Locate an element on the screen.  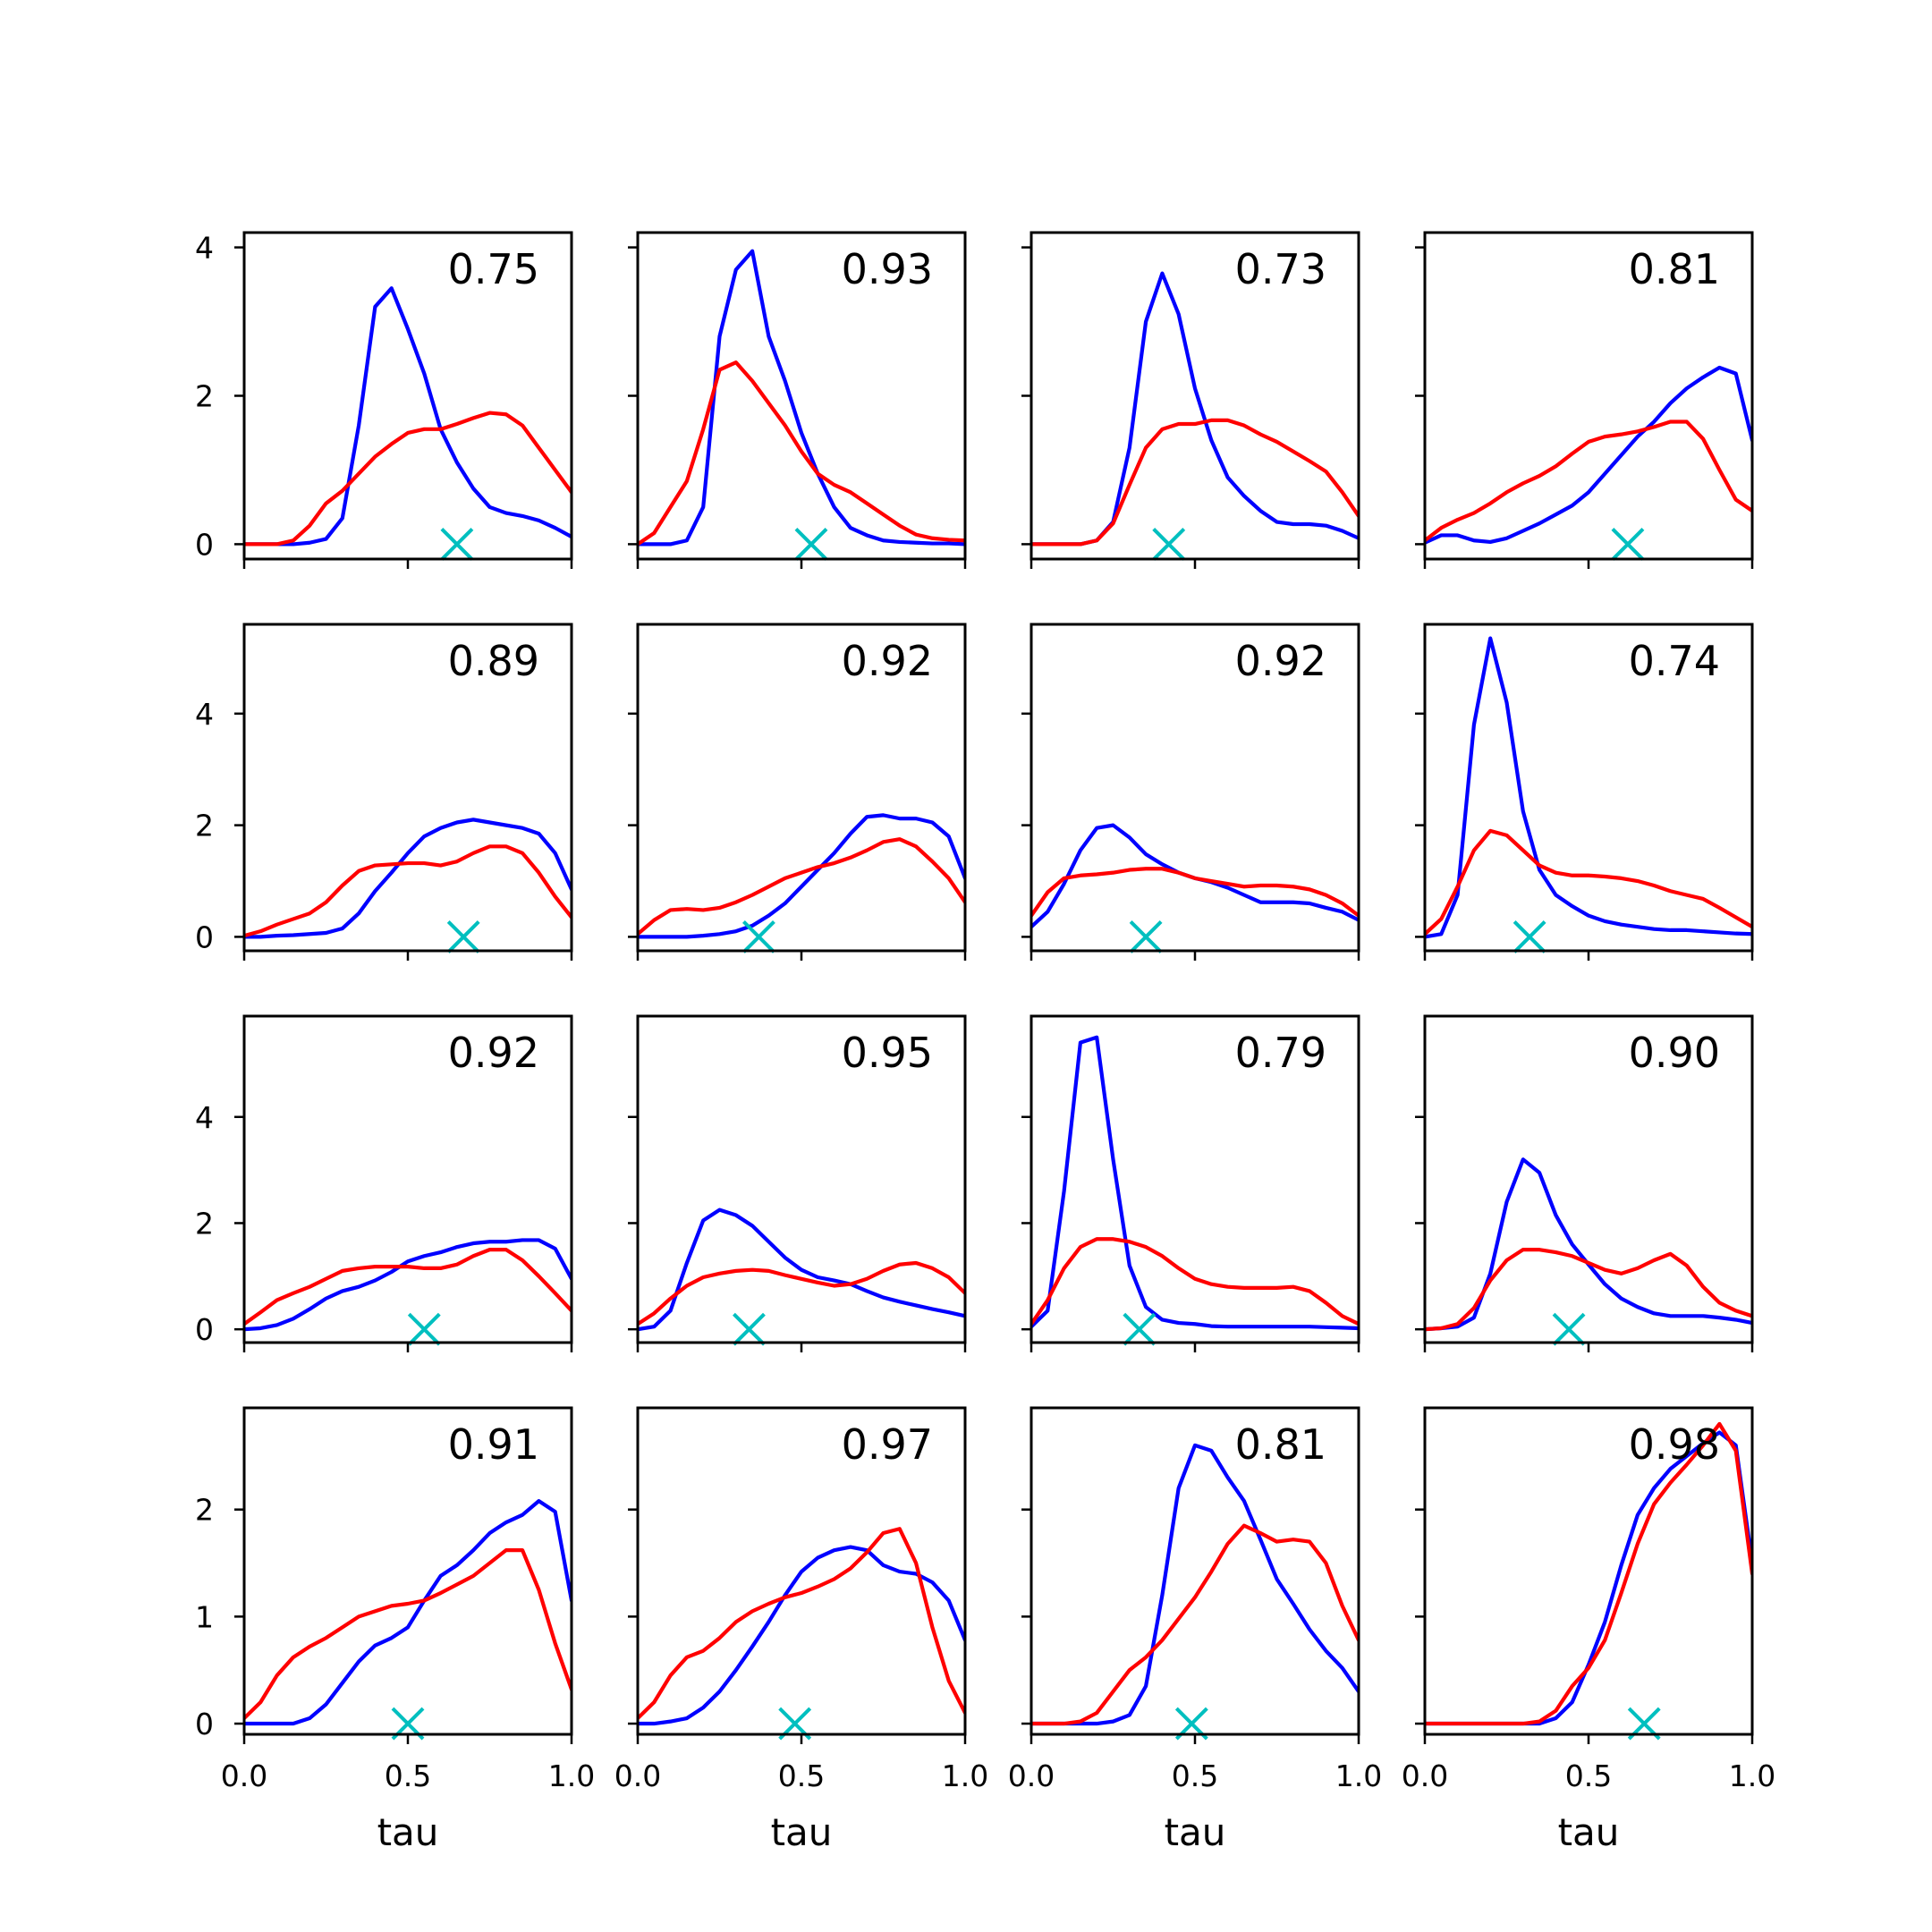
panel-9: 0.92 0 2 4 is located at coordinates (384, 1183).